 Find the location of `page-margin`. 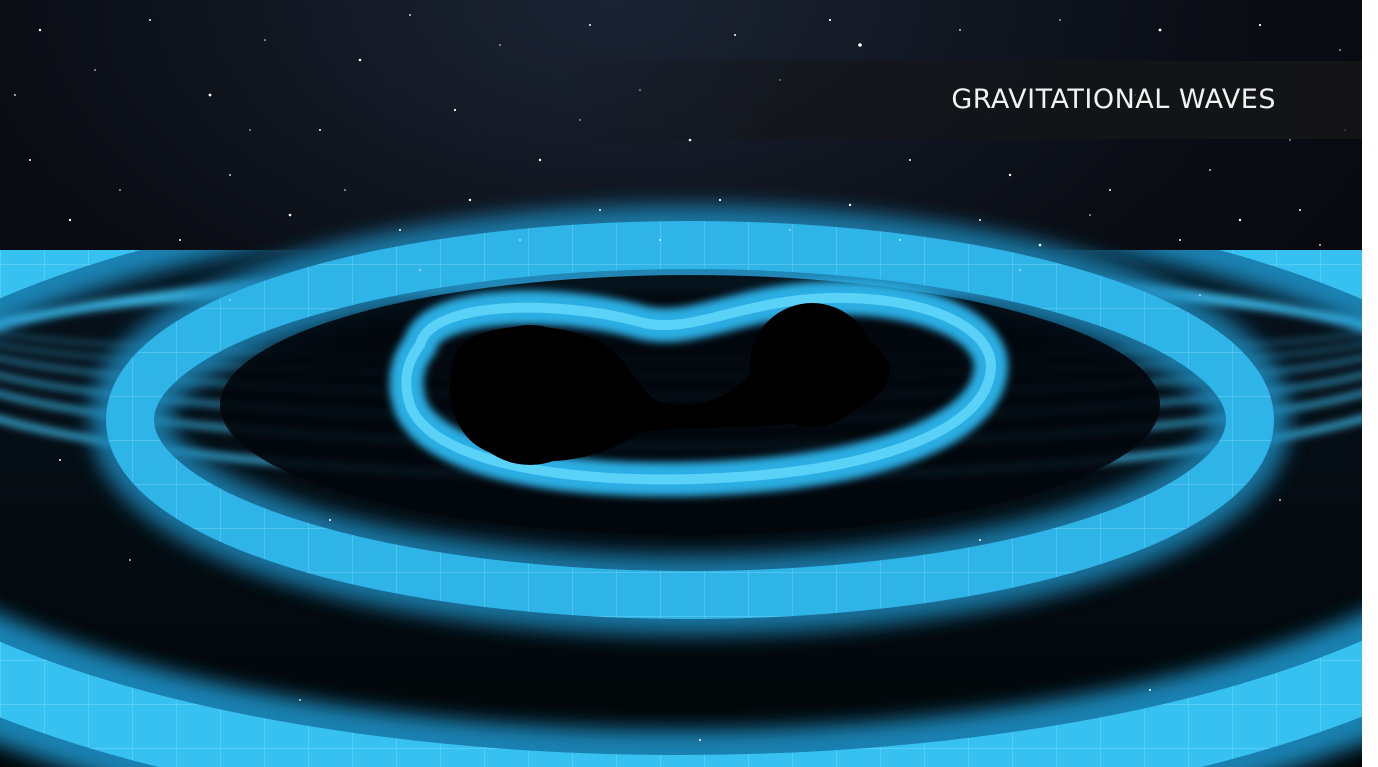

page-margin is located at coordinates (1370, 383).